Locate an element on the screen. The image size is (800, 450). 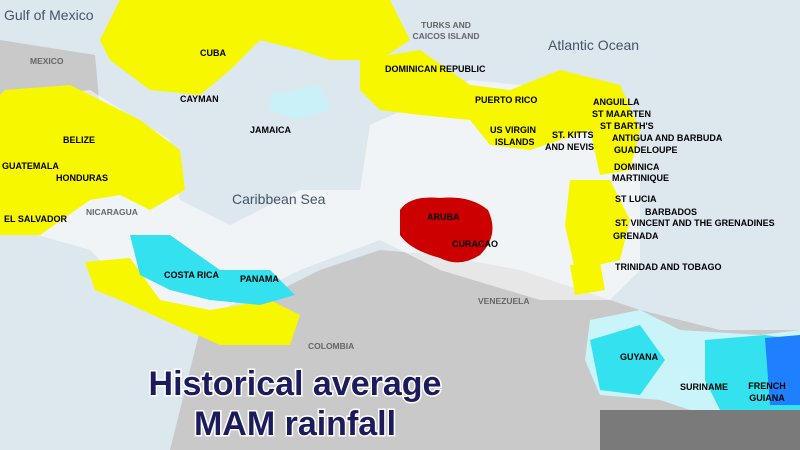
country-label: BARBADOS is located at coordinates (671, 212).